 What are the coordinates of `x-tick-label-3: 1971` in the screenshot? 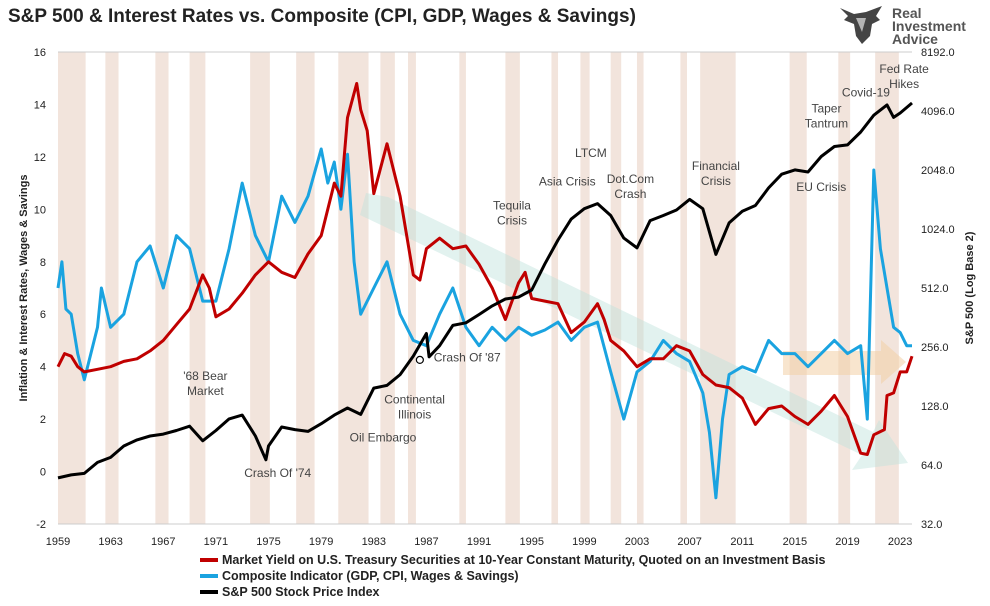 It's located at (216, 542).